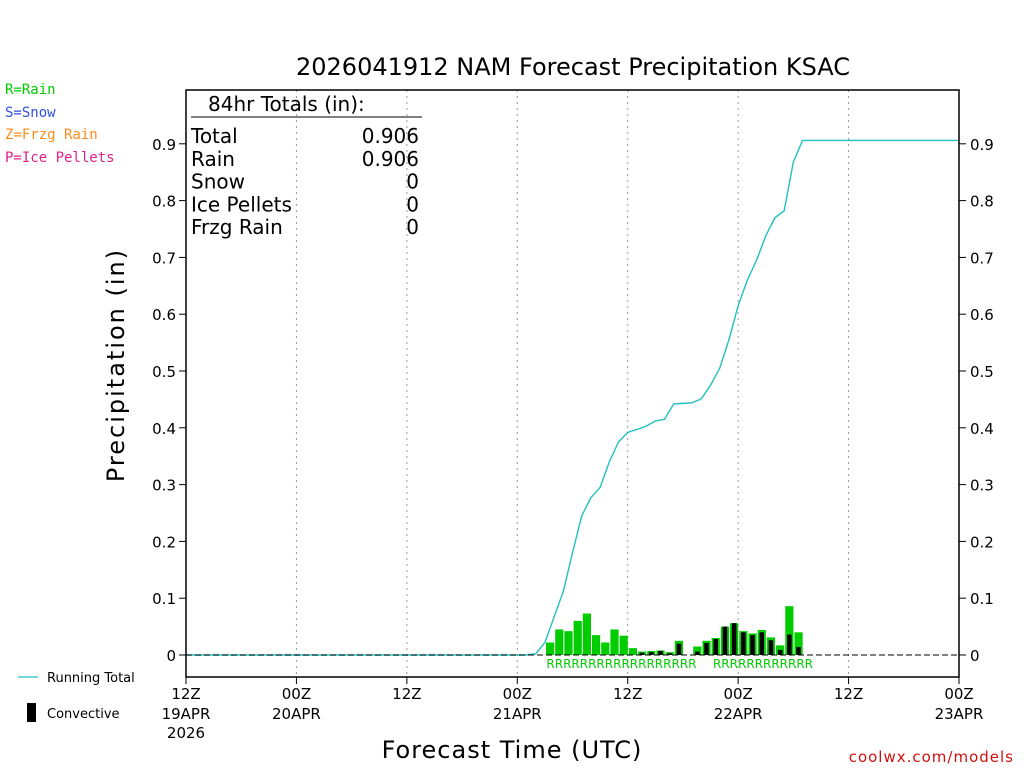  I want to click on x-tick-label-3: 00Z, so click(517, 694).